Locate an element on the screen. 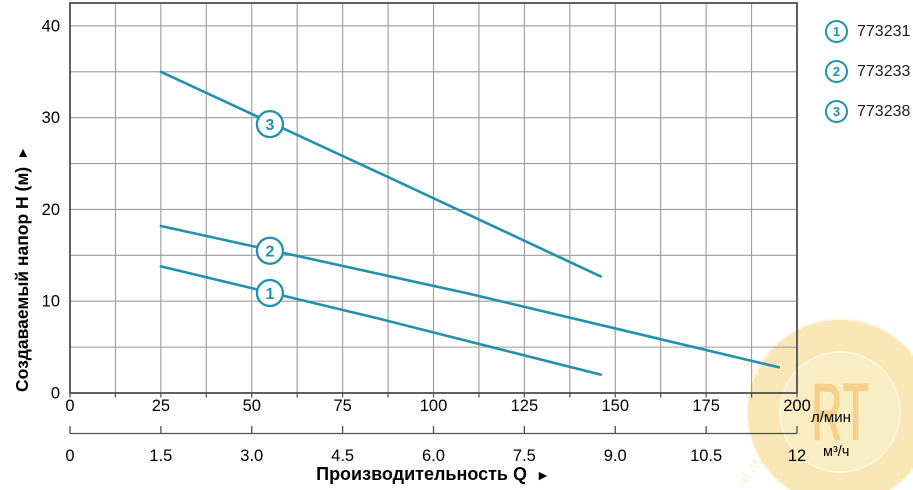 The height and width of the screenshot is (490, 913). x-tick-label: 100 is located at coordinates (434, 406).